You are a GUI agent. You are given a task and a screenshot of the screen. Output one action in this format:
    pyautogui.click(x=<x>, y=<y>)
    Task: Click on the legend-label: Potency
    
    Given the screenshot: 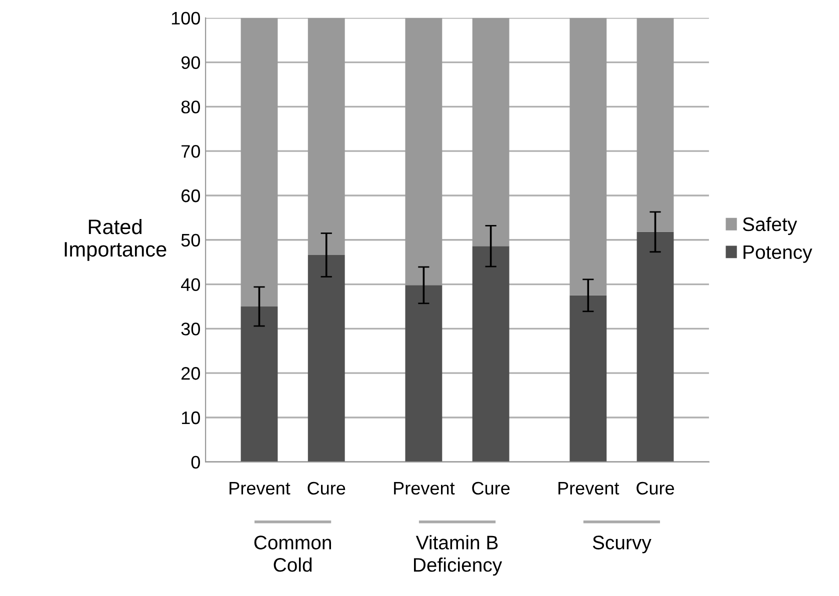 What is the action you would take?
    pyautogui.click(x=778, y=254)
    